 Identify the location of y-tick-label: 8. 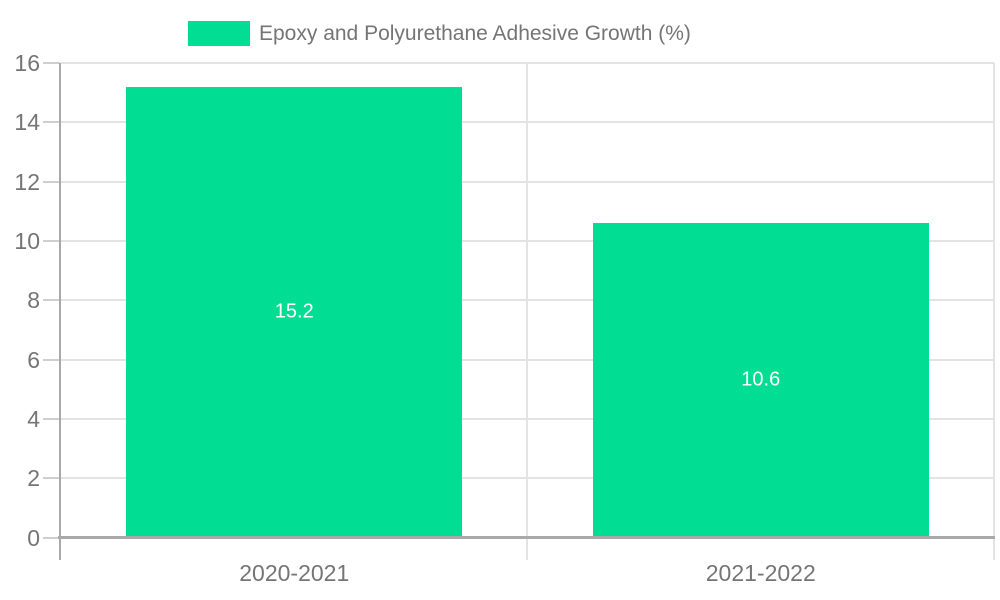
(33, 300).